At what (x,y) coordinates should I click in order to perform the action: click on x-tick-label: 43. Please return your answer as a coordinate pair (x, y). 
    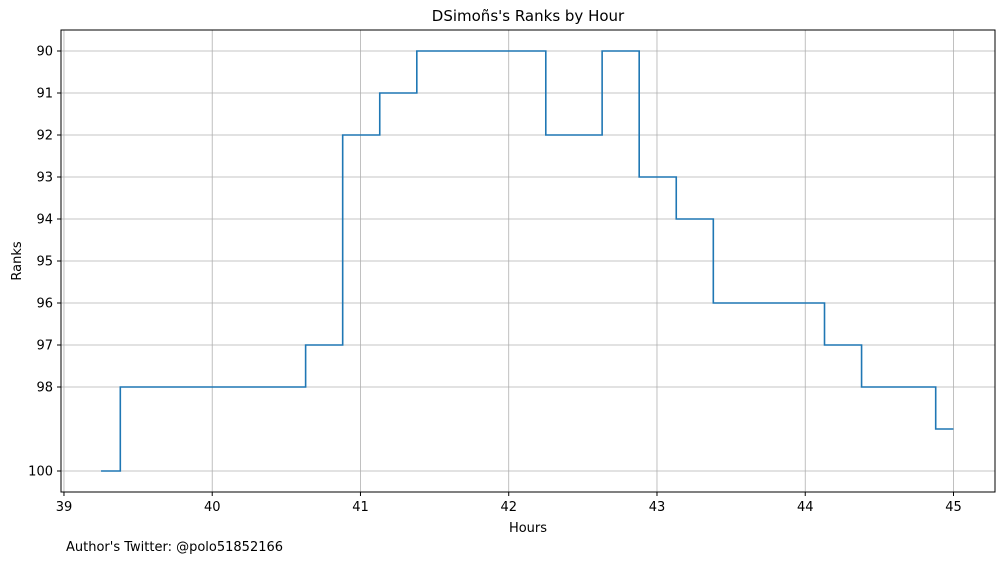
    Looking at the image, I should click on (657, 507).